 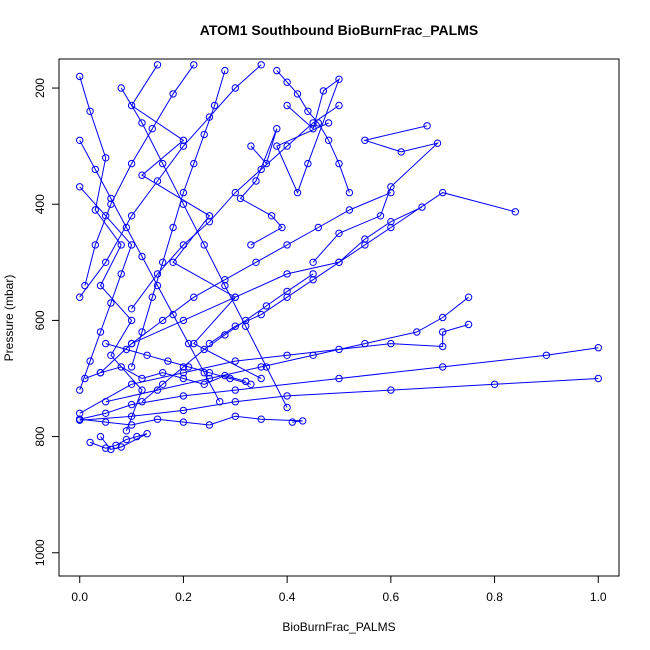 What do you see at coordinates (598, 597) in the screenshot?
I see `x-tick-label: 1.0` at bounding box center [598, 597].